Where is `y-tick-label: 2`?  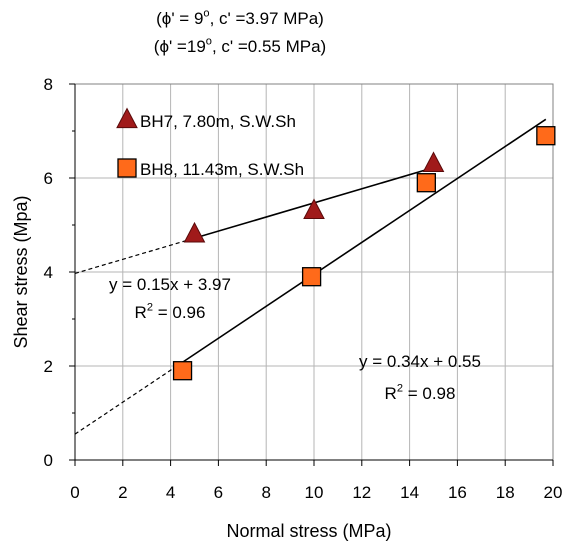 y-tick-label: 2 is located at coordinates (48, 366).